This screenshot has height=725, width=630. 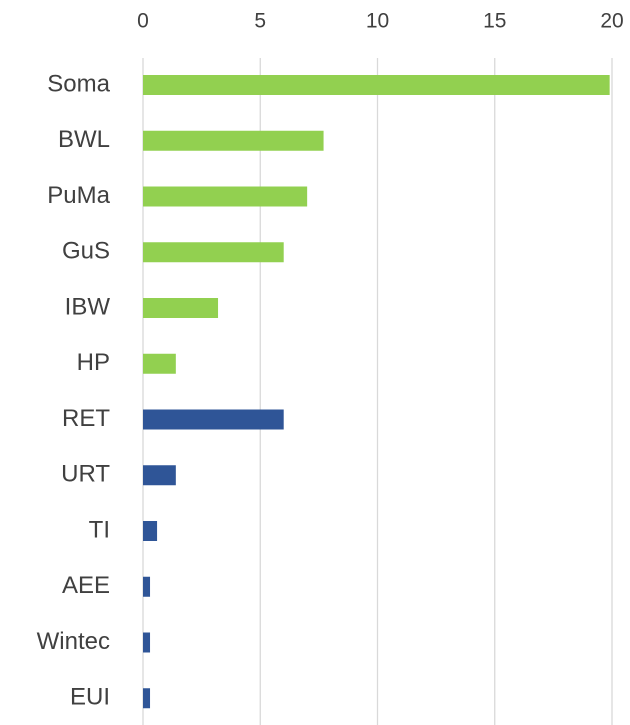 What do you see at coordinates (84, 139) in the screenshot?
I see `y-tick-label: BWL` at bounding box center [84, 139].